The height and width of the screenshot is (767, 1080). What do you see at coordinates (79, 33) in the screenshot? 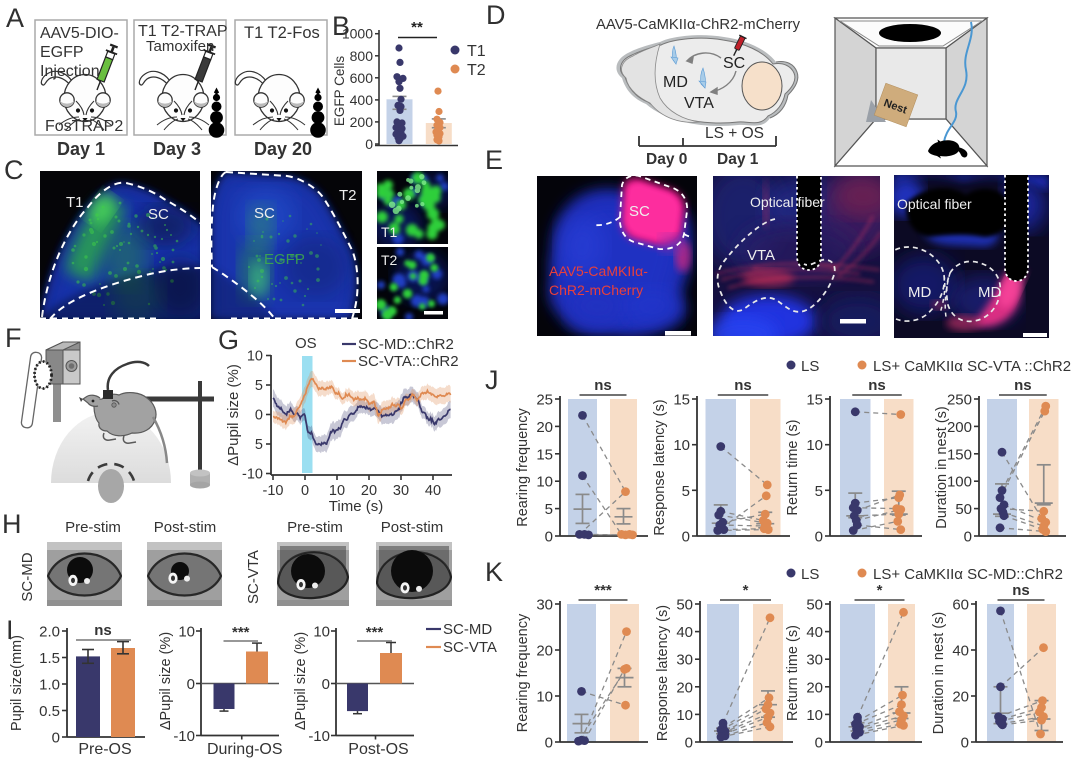
I see `svg-text: AAV5-DIO-` at bounding box center [79, 33].